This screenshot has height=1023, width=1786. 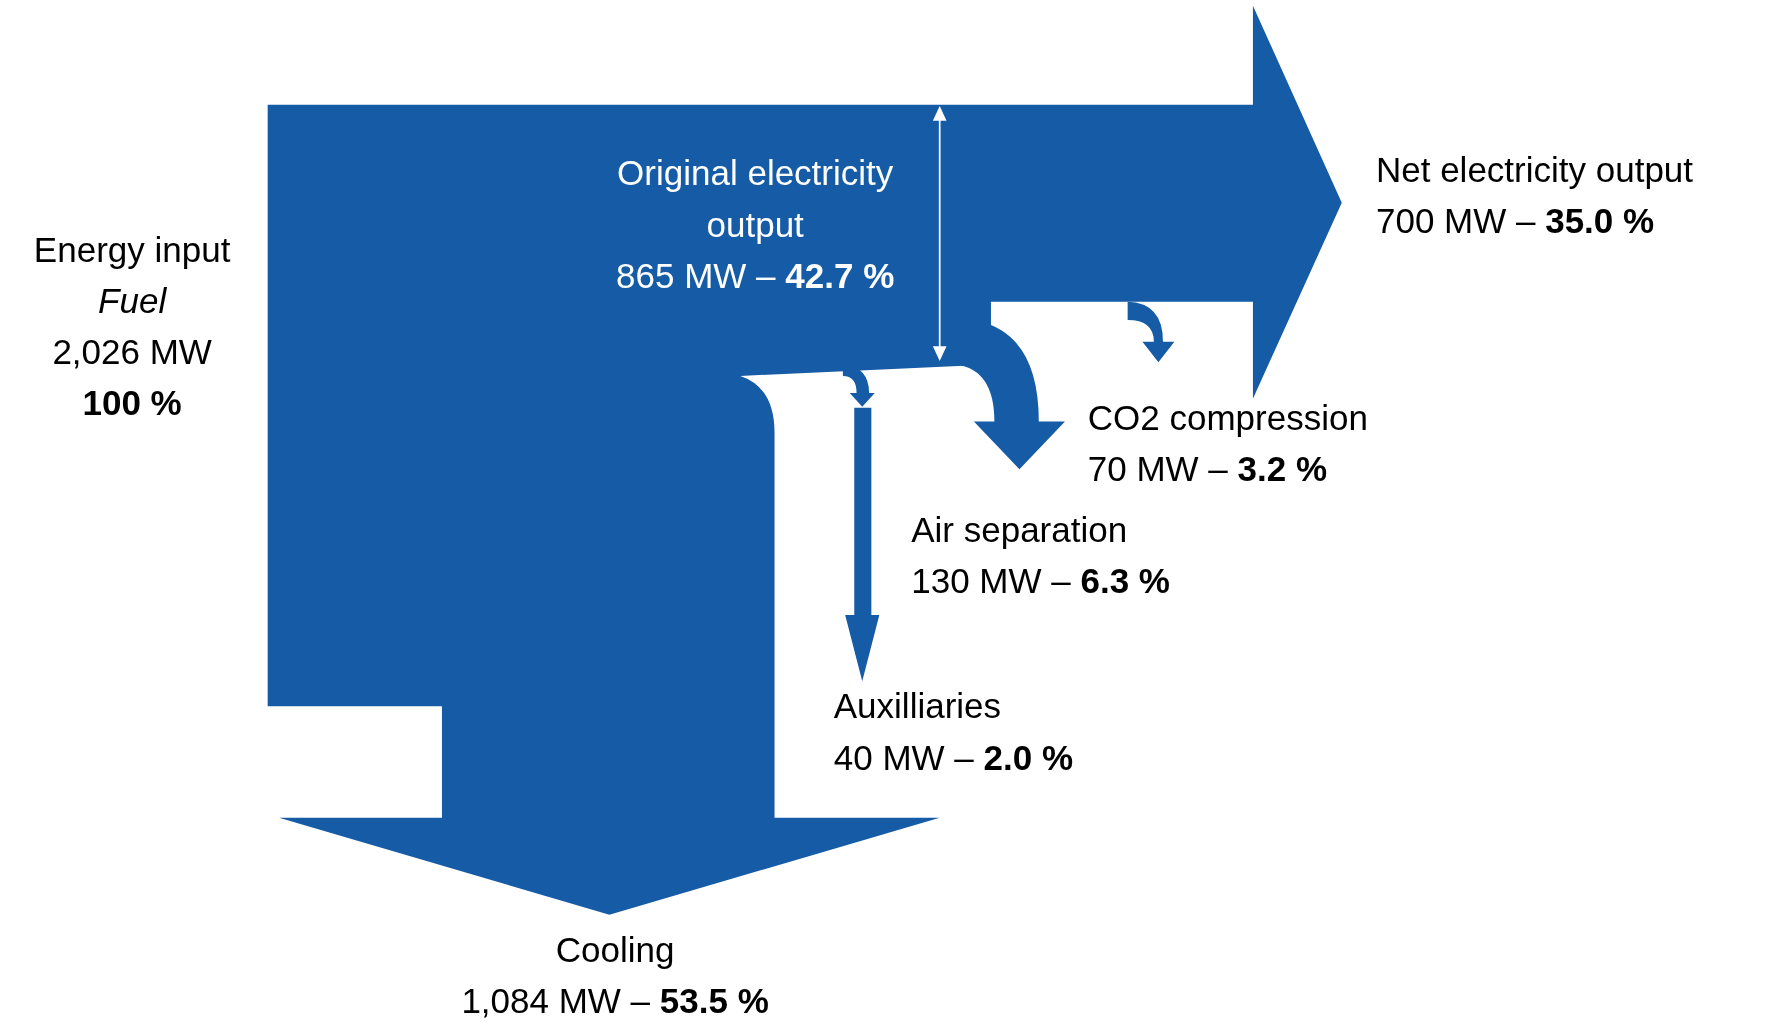 What do you see at coordinates (132, 403) in the screenshot?
I see `data-label: 100 %` at bounding box center [132, 403].